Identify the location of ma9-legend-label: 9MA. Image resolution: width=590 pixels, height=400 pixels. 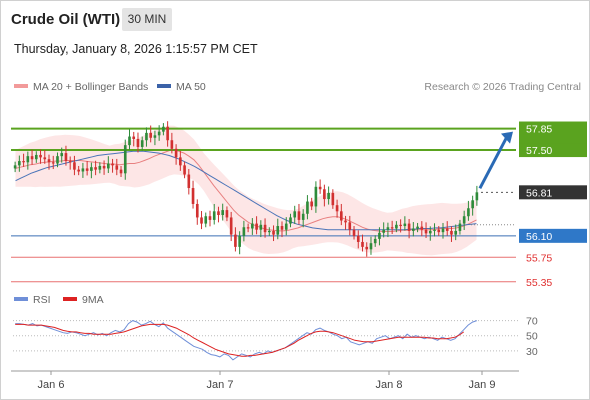
(93, 300).